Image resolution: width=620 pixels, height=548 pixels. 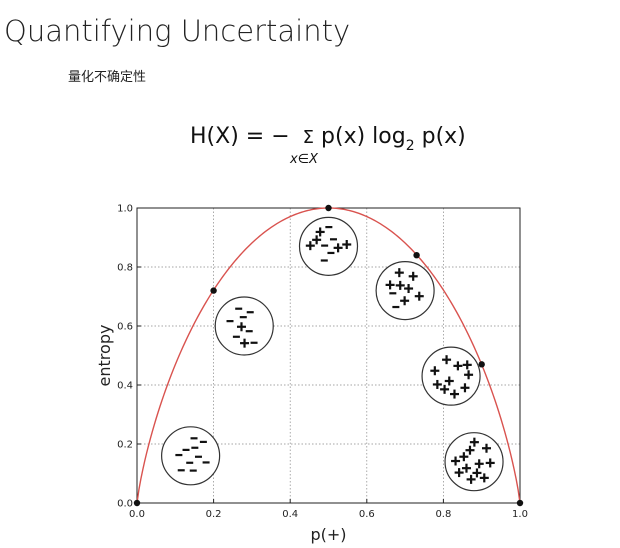 What do you see at coordinates (440, 136) in the screenshot?
I see `formula-tail: p(x)` at bounding box center [440, 136].